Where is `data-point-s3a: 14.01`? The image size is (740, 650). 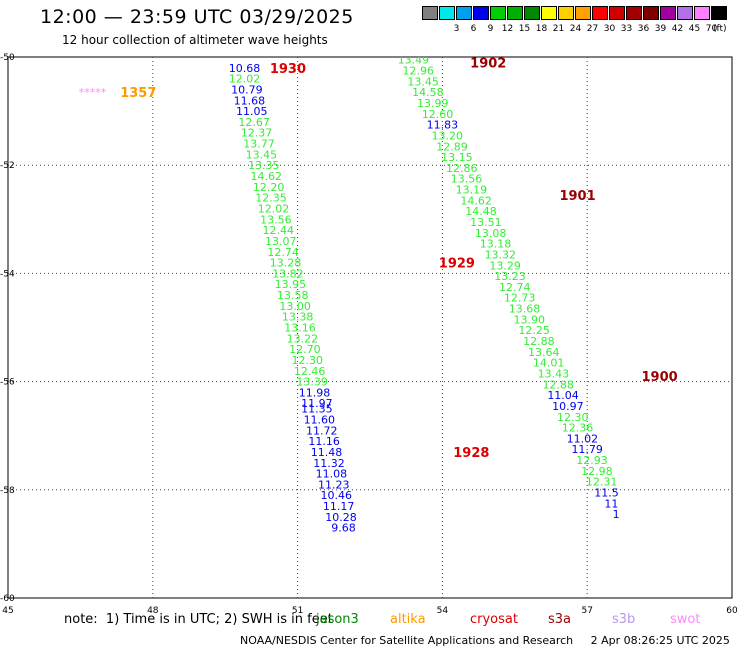 data-point-s3a: 14.01 is located at coordinates (549, 363).